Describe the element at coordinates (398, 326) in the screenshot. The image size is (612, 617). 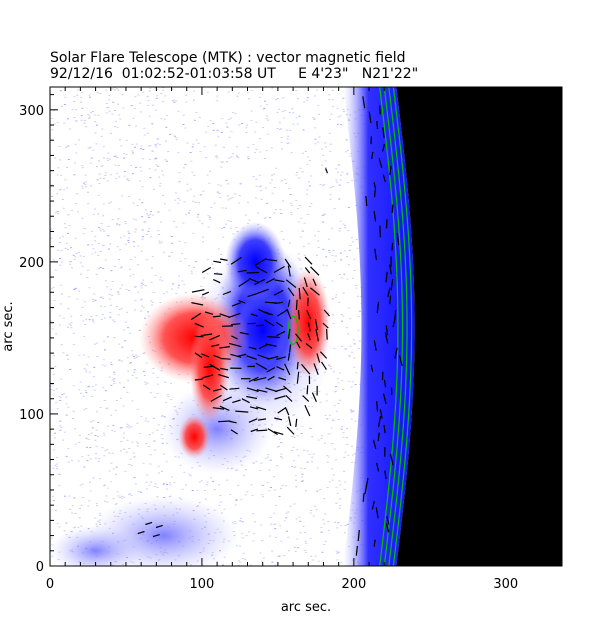
I see `limb-contour` at that location.